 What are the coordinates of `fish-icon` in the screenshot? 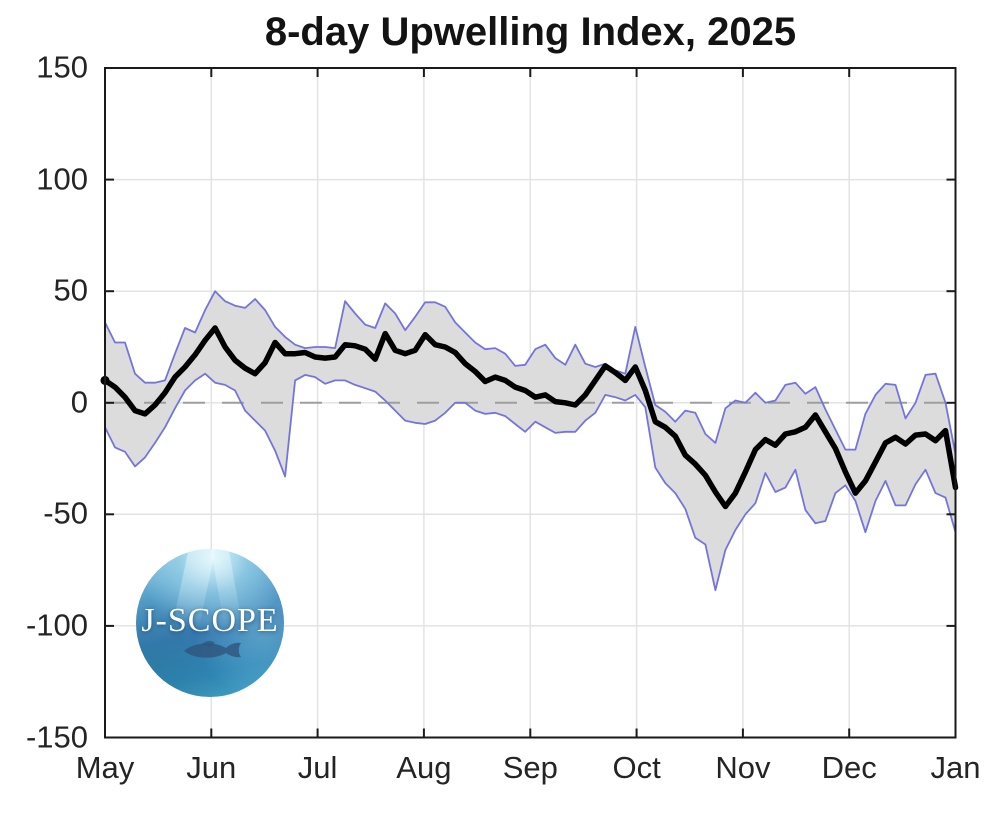 It's located at (213, 649).